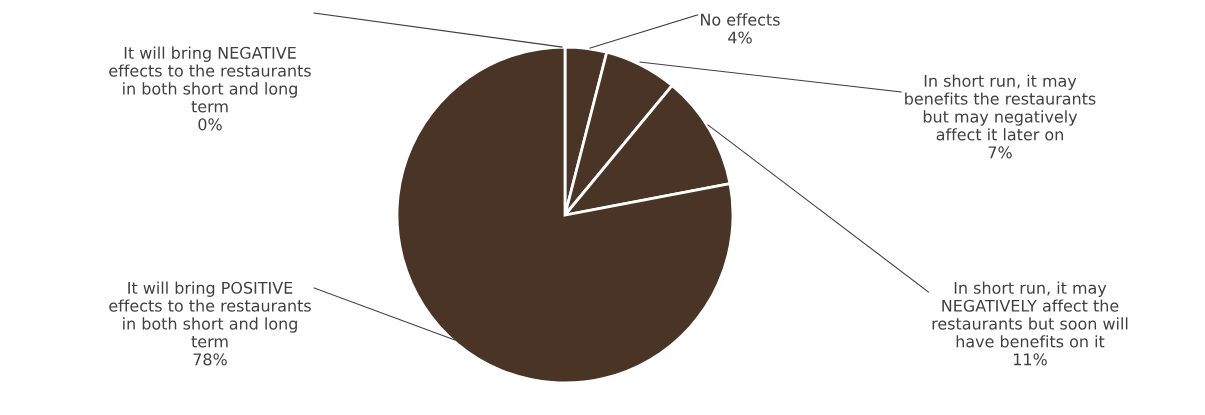  What do you see at coordinates (1030, 314) in the screenshot?
I see `slice-label: In short run, it may NEGATIVELY affect the restaurants but soon will have benefits on it` at bounding box center [1030, 314].